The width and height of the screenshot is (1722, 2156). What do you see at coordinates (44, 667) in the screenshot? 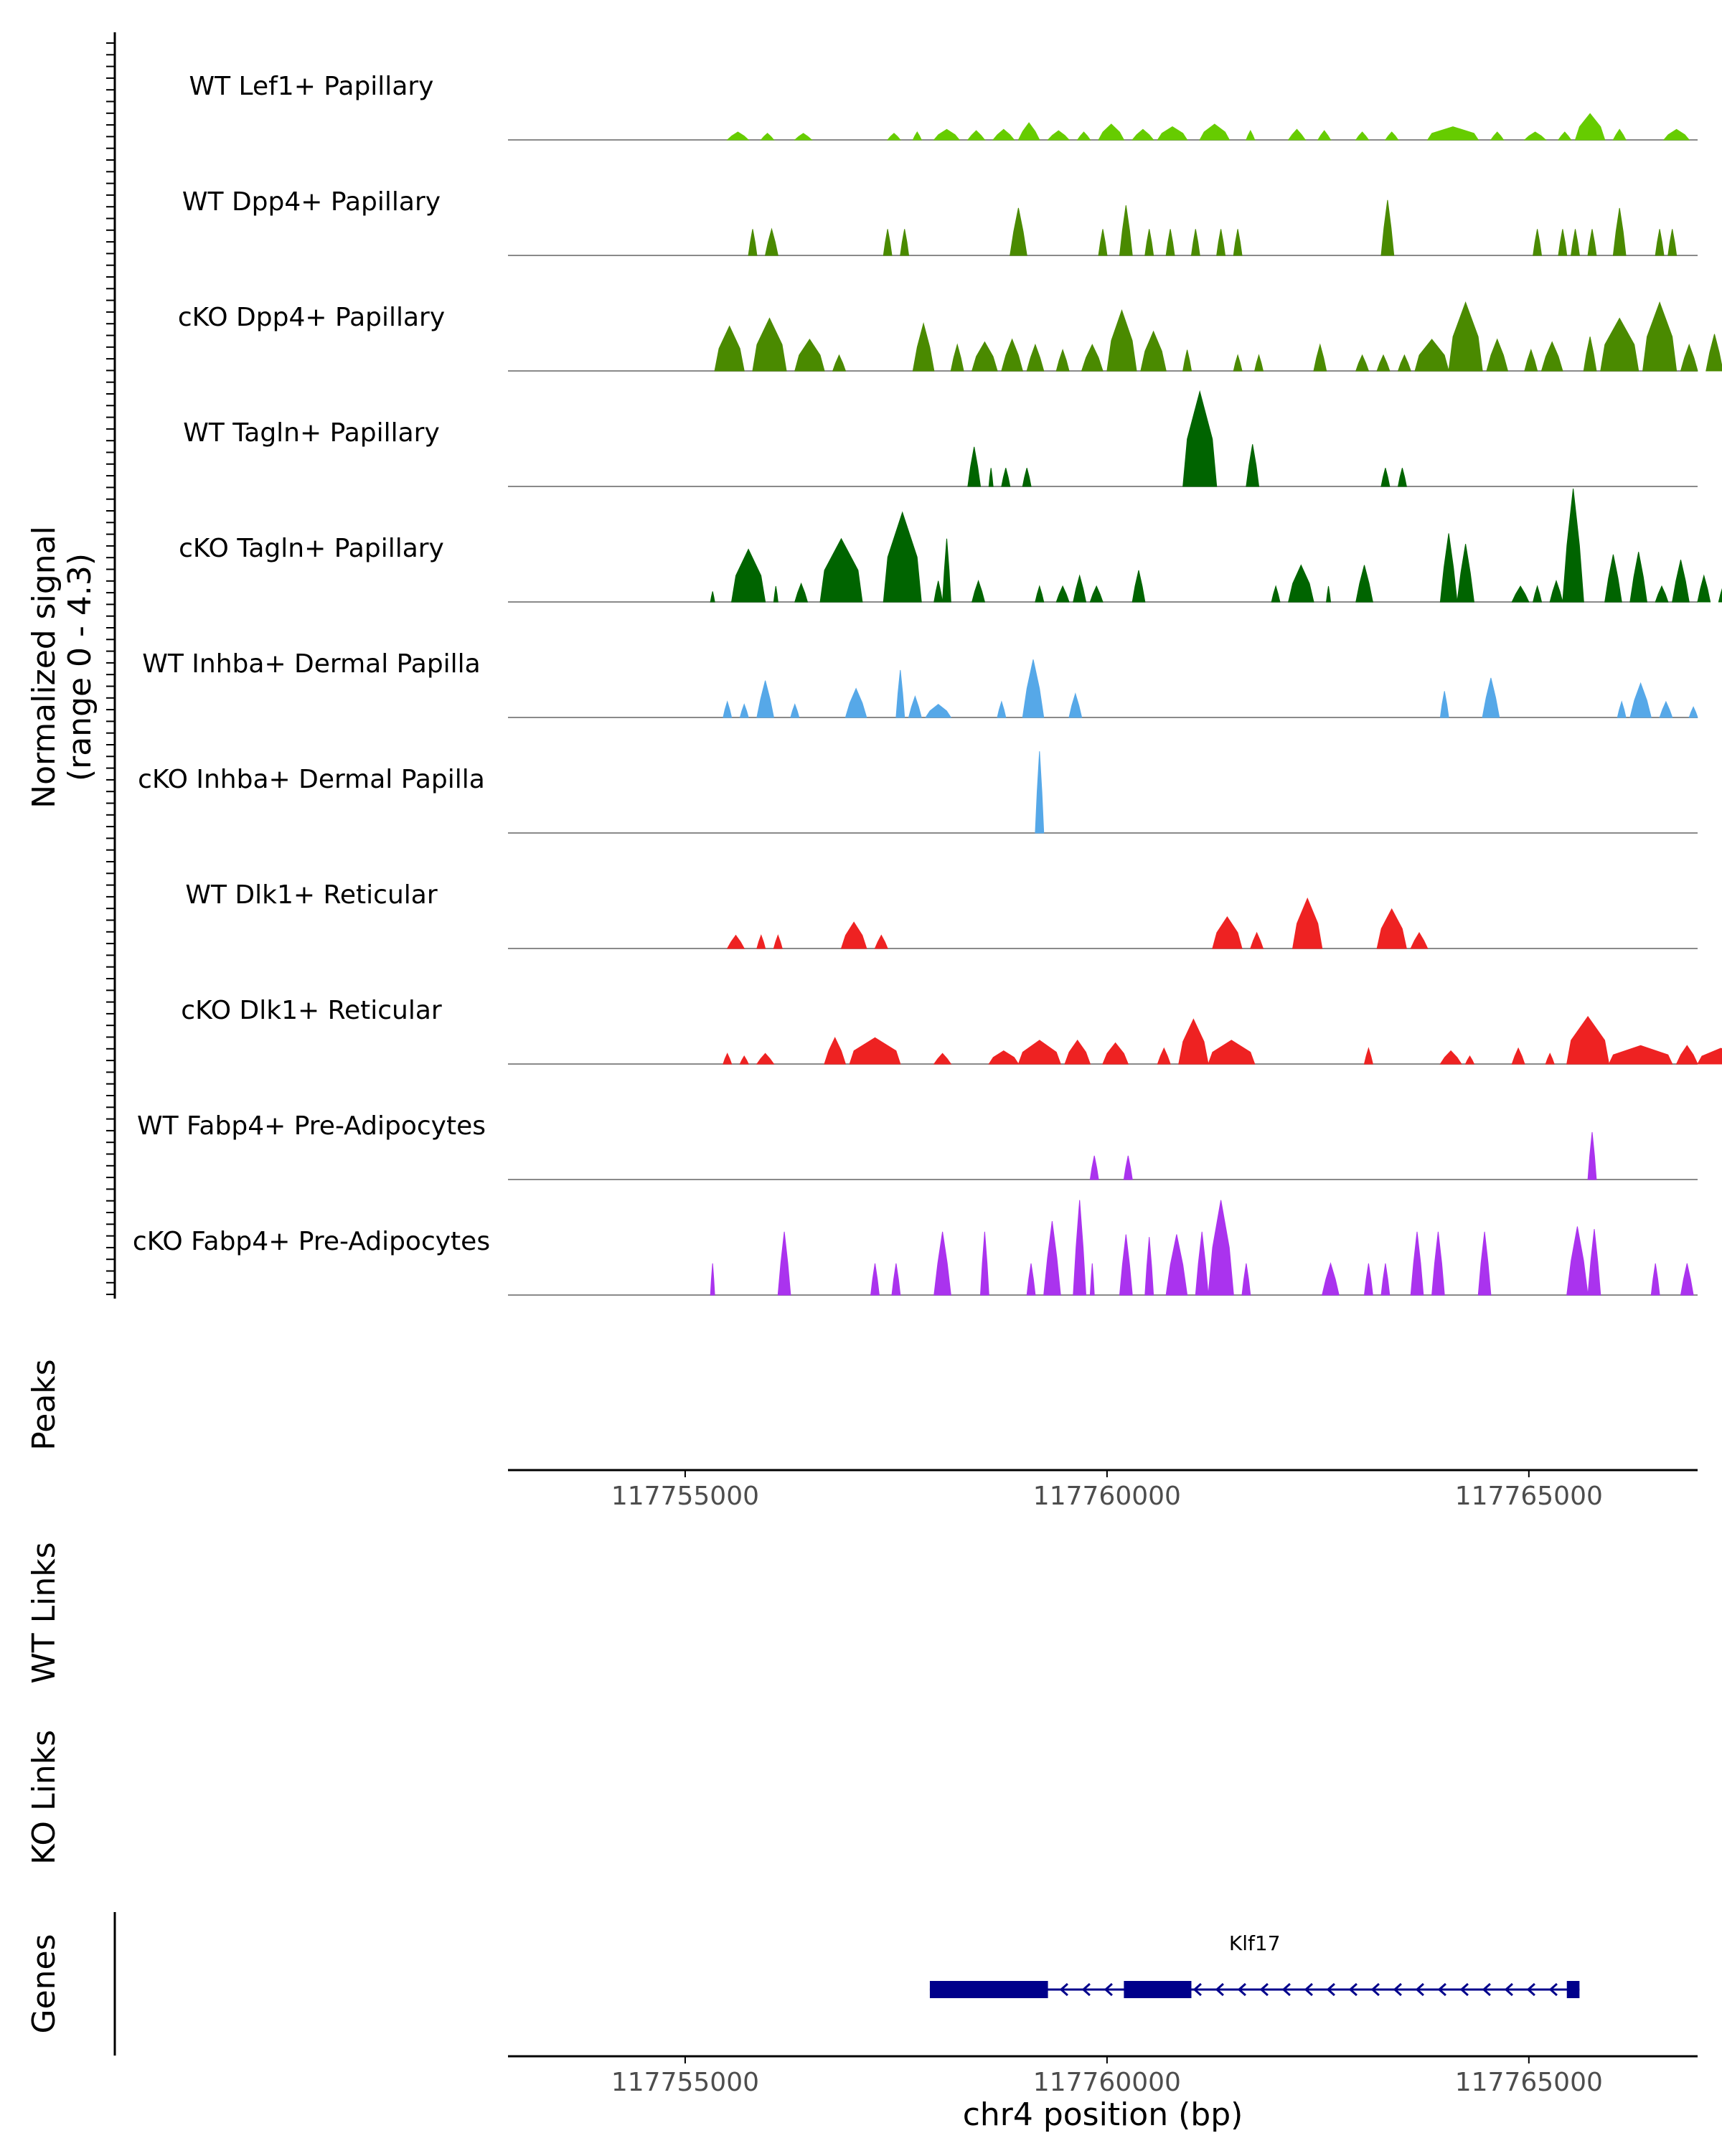
I see `signal-axis-label: Normalized signal` at bounding box center [44, 667].